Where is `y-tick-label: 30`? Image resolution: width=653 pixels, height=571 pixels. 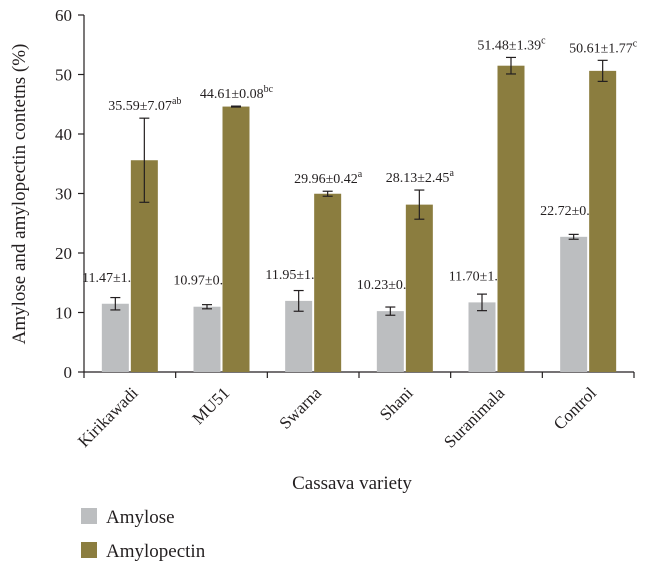 y-tick-label: 30 is located at coordinates (63, 194).